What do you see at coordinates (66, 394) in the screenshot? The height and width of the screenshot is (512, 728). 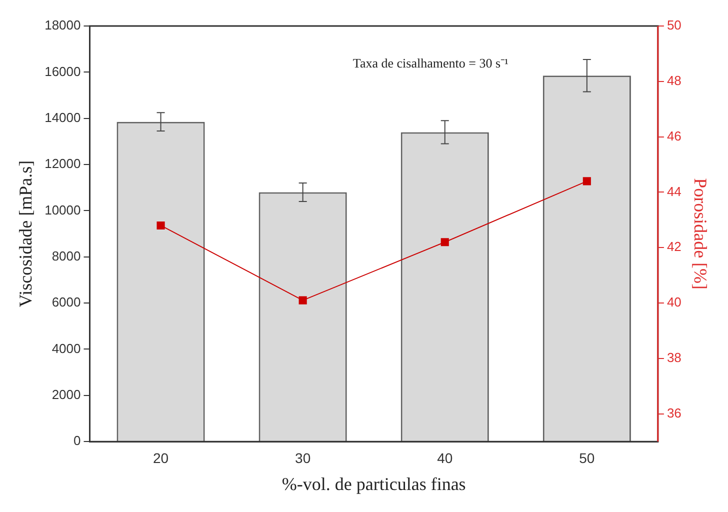 I see `y-tick-label: 2000` at bounding box center [66, 394].